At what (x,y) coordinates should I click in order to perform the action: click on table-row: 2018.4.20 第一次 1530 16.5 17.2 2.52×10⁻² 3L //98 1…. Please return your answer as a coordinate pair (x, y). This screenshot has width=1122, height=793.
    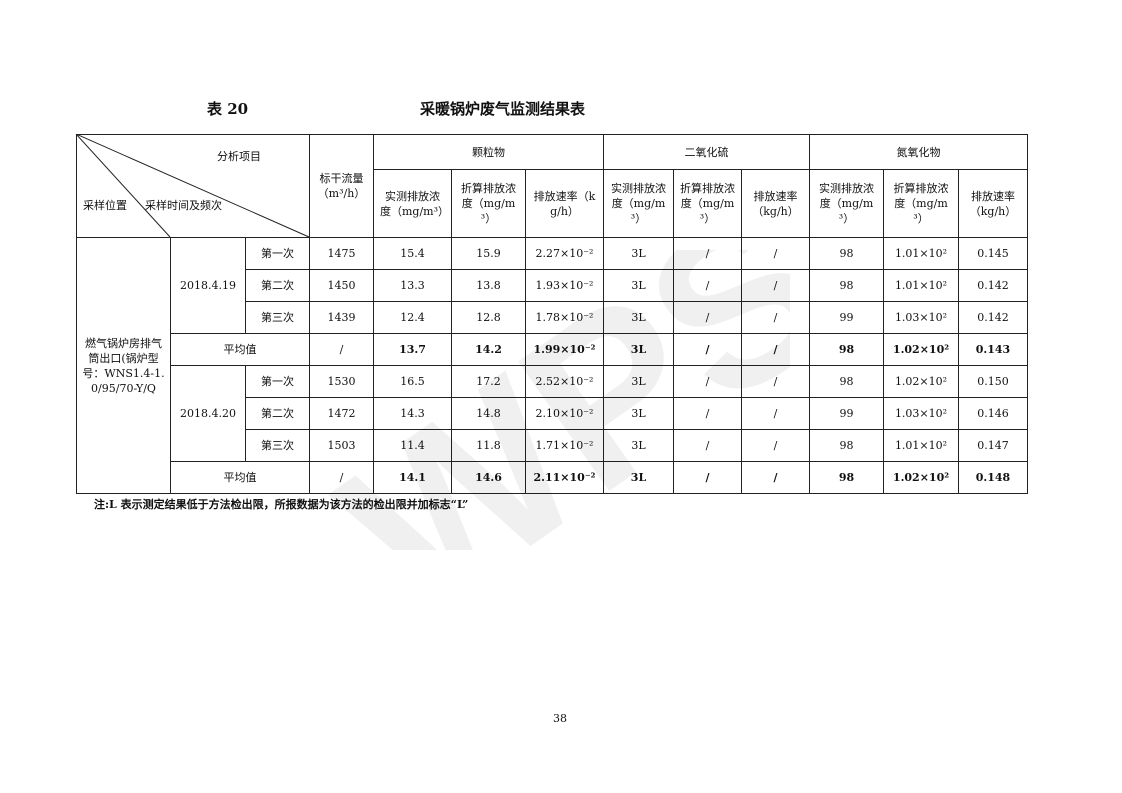
    Looking at the image, I should click on (552, 413).